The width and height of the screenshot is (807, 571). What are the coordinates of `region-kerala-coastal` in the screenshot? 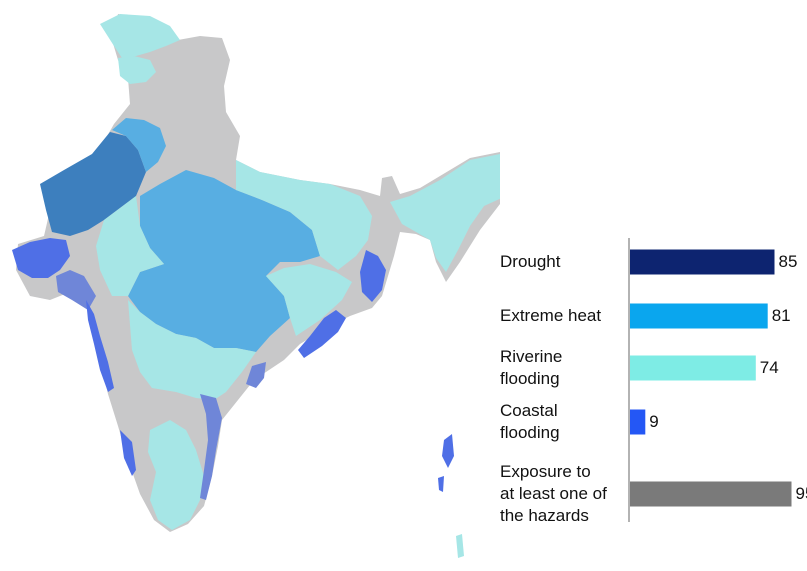 It's located at (128, 453).